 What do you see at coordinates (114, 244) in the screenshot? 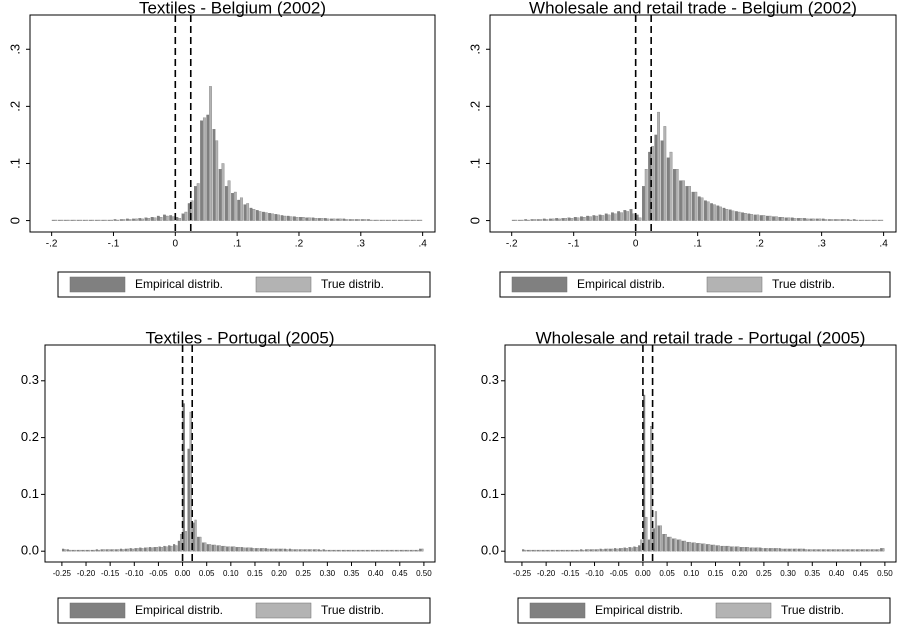
I see `x-tick-label: -.1` at bounding box center [114, 244].